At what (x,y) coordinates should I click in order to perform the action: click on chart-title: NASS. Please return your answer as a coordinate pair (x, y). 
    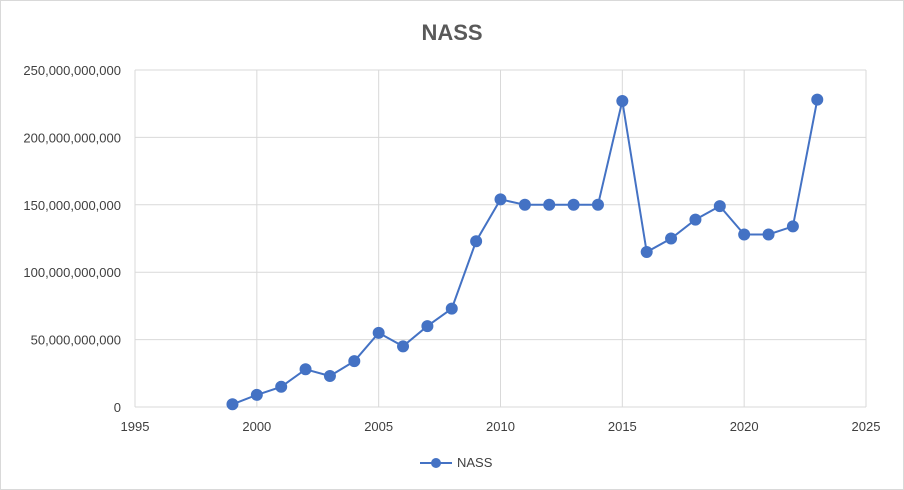
    Looking at the image, I should click on (451, 32).